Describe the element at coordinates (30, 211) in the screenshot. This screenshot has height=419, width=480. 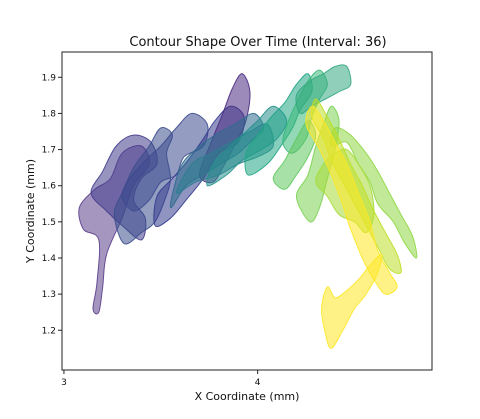
I see `y-axis-label: Y Coordinate (mm)` at that location.